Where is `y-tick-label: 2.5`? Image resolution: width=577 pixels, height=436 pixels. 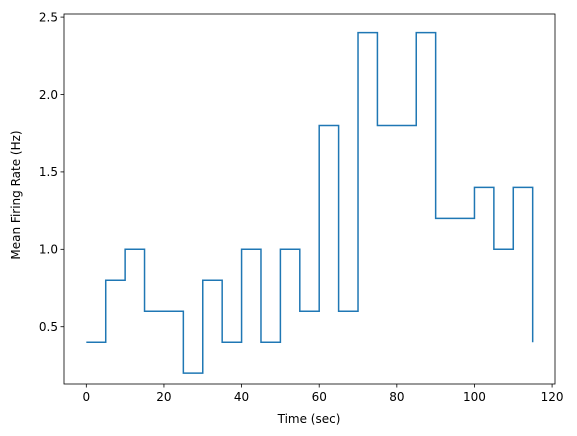
y-tick-label: 2.5 is located at coordinates (48, 17).